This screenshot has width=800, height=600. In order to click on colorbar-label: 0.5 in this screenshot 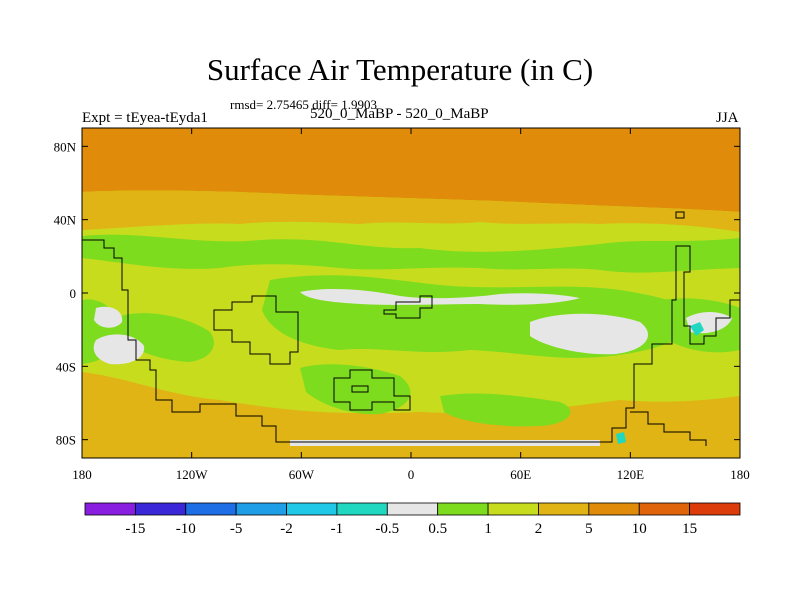, I will do `click(437, 529)`.